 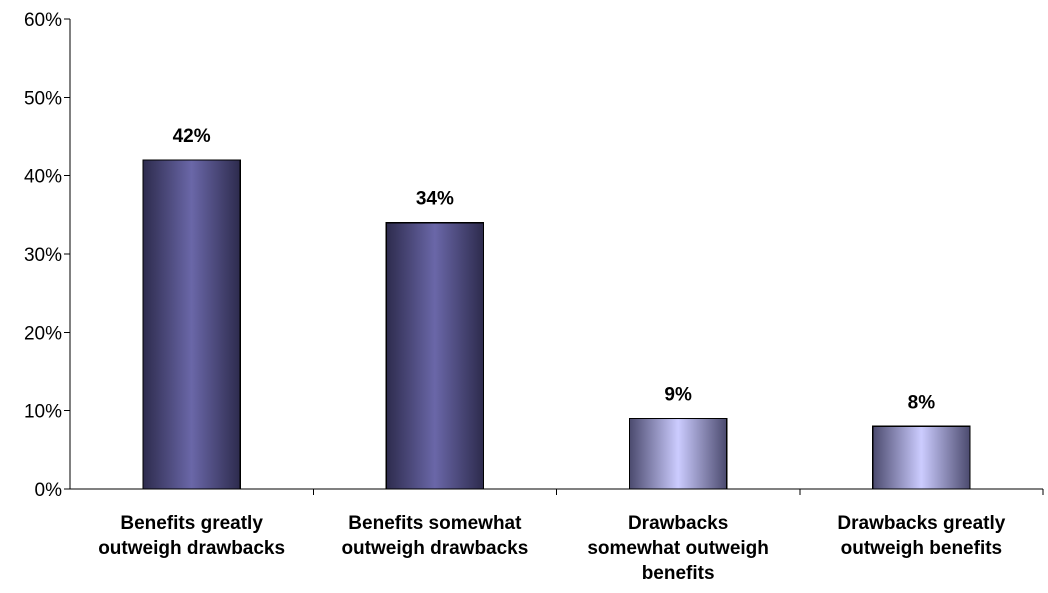 I want to click on category-label-line: outweigh benefits, so click(x=922, y=548).